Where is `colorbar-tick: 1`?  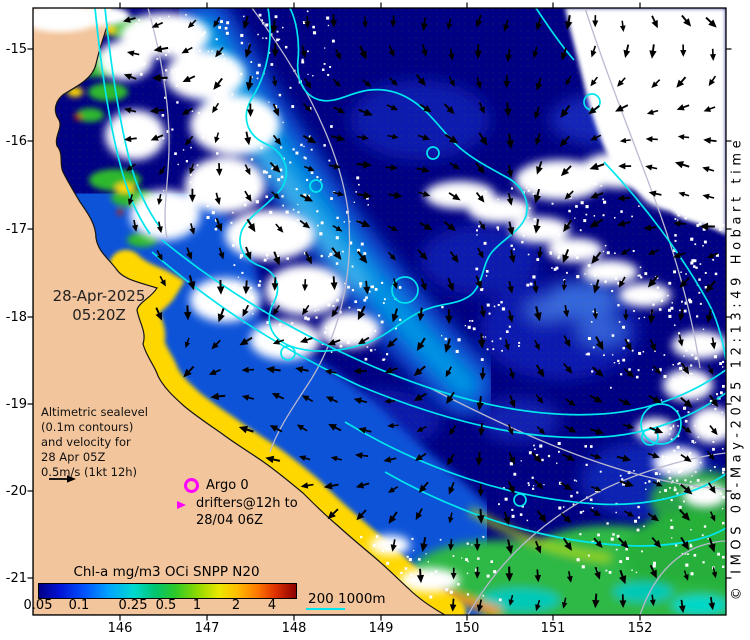
colorbar-tick: 1 is located at coordinates (197, 605).